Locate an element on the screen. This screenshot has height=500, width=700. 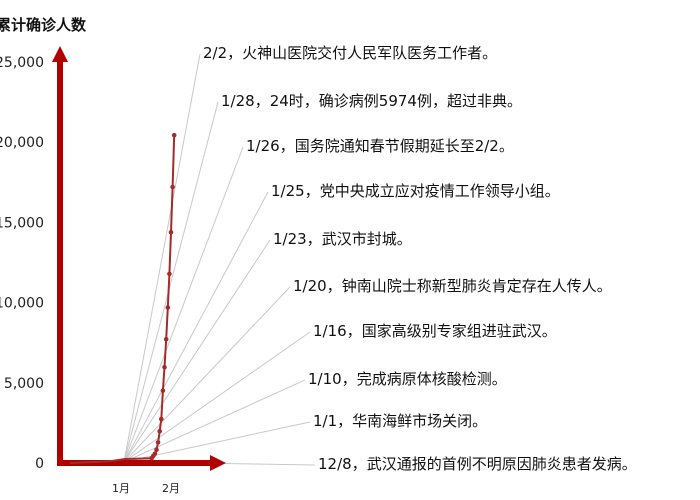
annotation-date: 1/26， is located at coordinates (270, 146).